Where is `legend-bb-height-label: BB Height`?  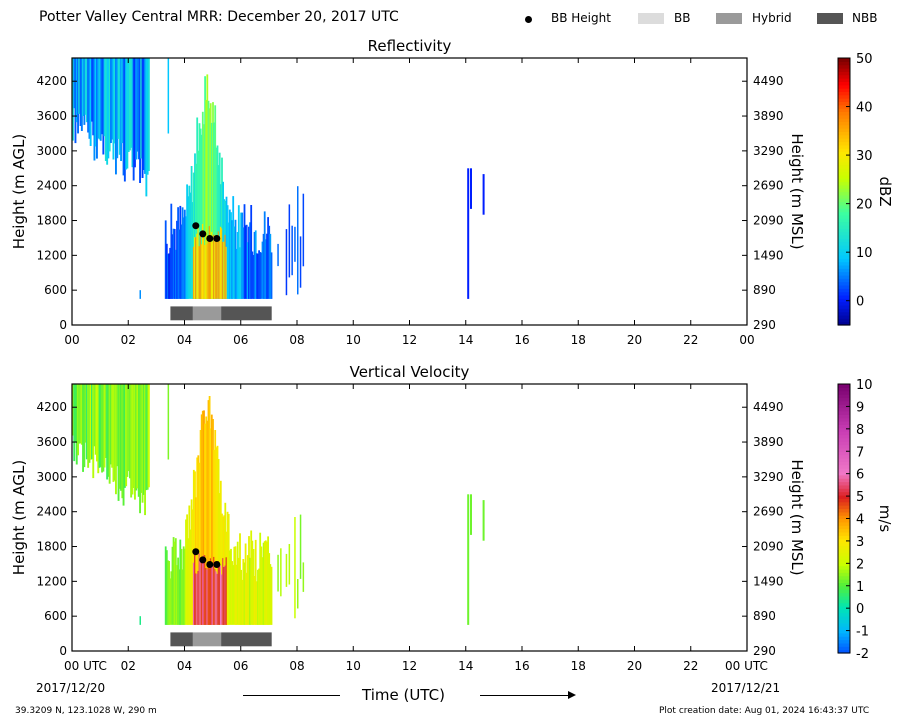
legend-bb-height-label: BB Height is located at coordinates (581, 18).